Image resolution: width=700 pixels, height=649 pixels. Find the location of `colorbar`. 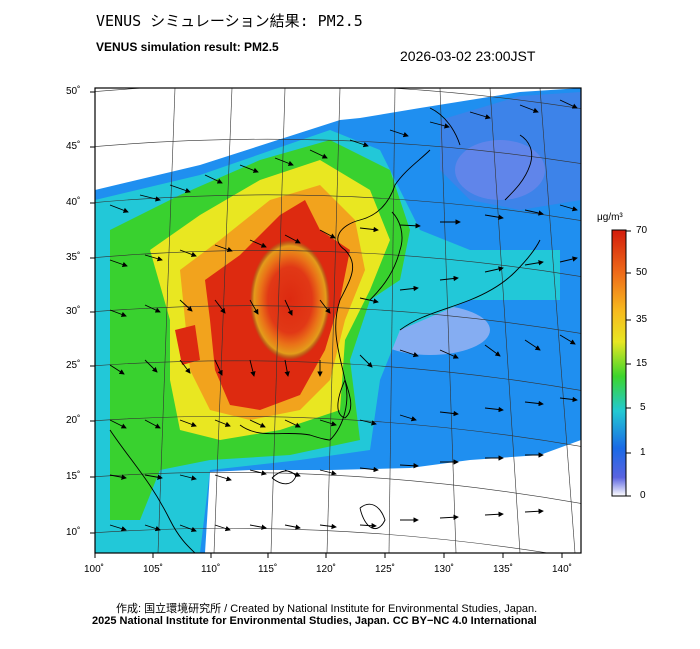

colorbar is located at coordinates (619, 363).